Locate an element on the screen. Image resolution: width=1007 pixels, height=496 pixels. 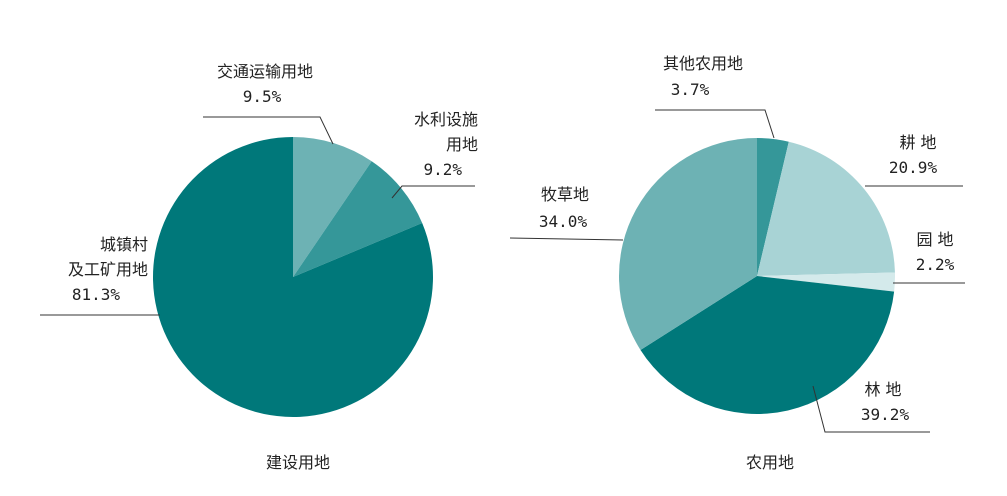
slice-label: 林 地 is located at coordinates (883, 389).